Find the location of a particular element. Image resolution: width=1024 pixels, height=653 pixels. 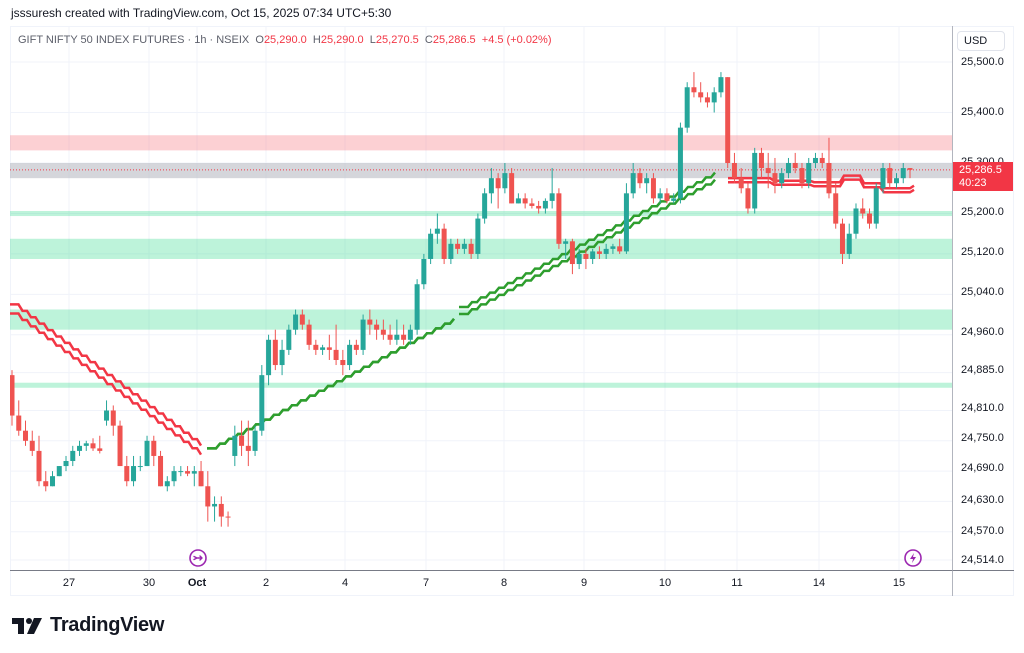

price-tick: 24,690.0 is located at coordinates (982, 468).